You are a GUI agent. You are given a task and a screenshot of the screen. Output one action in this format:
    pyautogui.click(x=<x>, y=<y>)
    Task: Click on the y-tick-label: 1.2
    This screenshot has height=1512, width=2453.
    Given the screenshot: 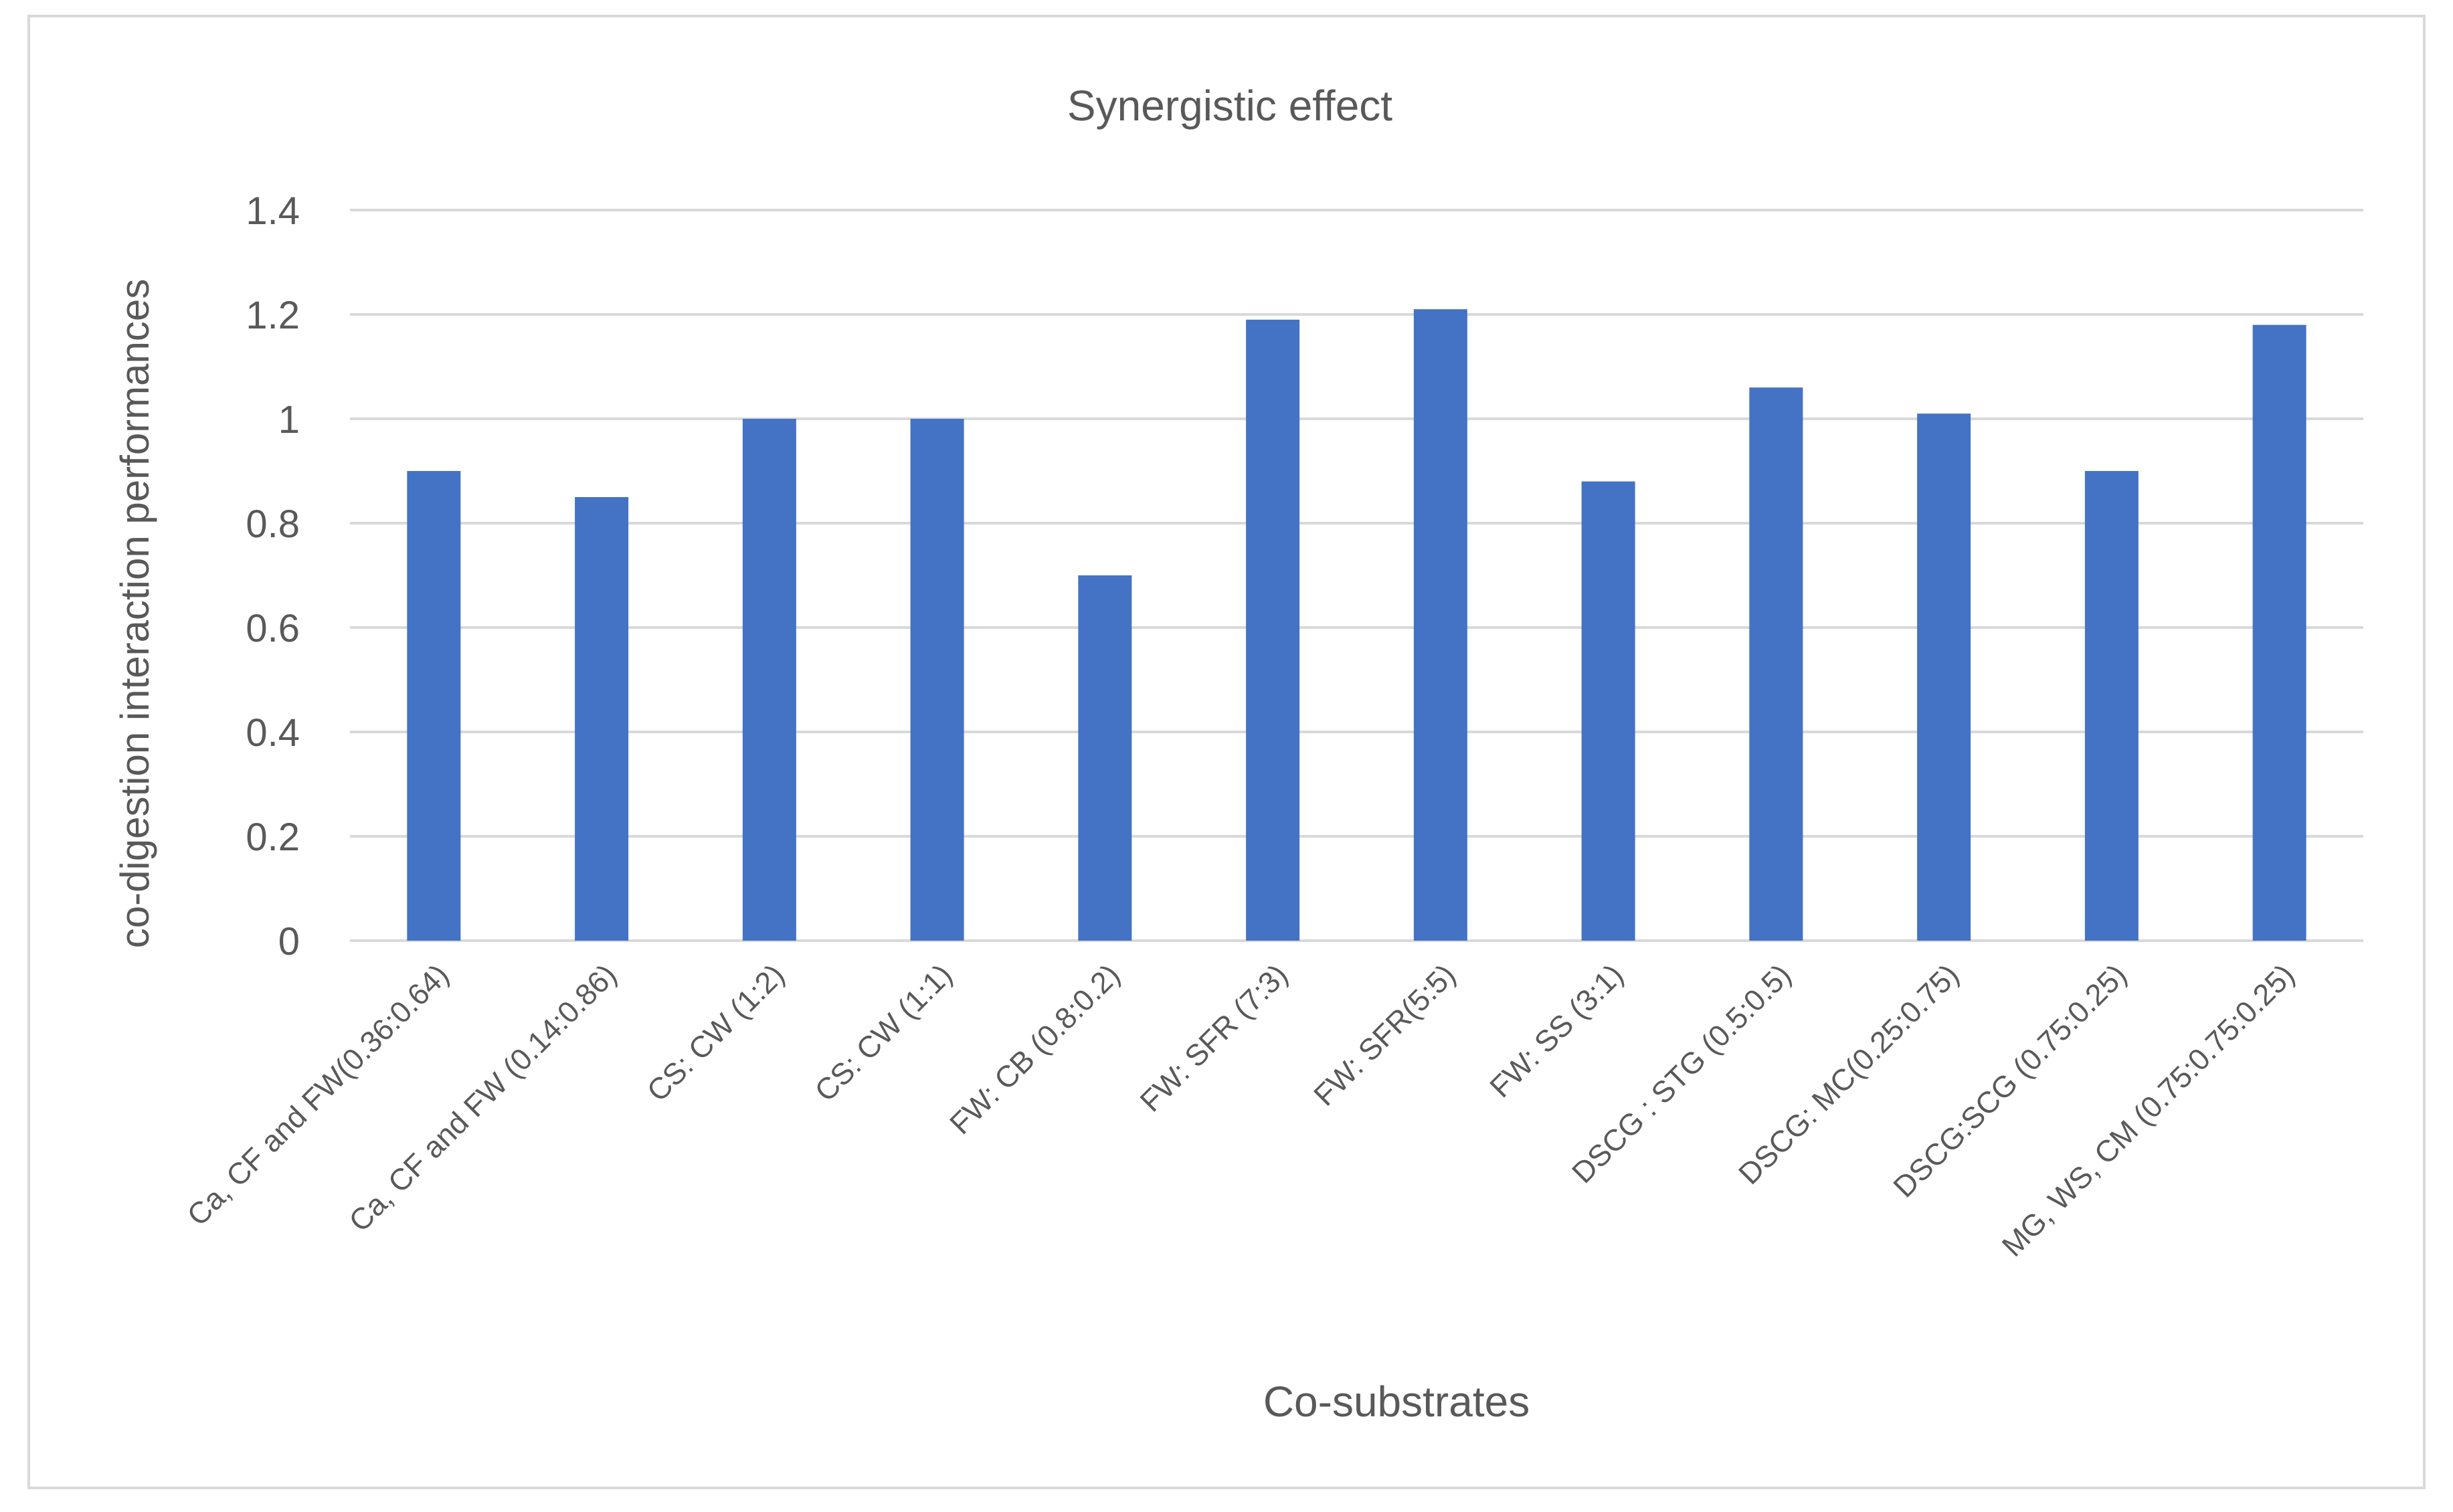 What is the action you would take?
    pyautogui.click(x=273, y=315)
    